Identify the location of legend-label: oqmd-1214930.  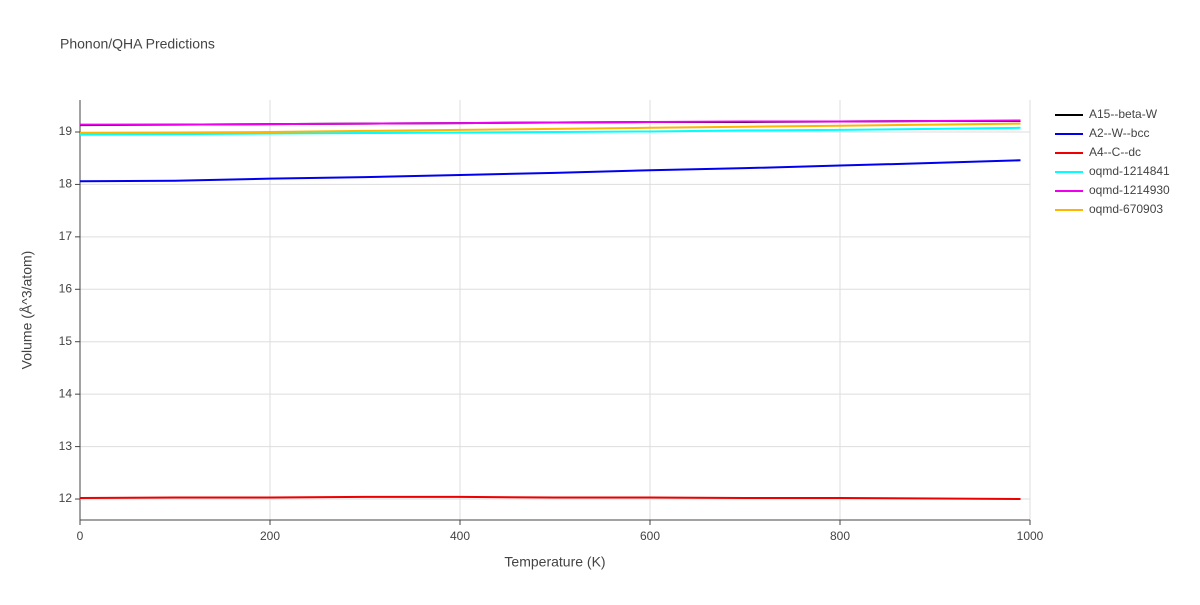
(1129, 190).